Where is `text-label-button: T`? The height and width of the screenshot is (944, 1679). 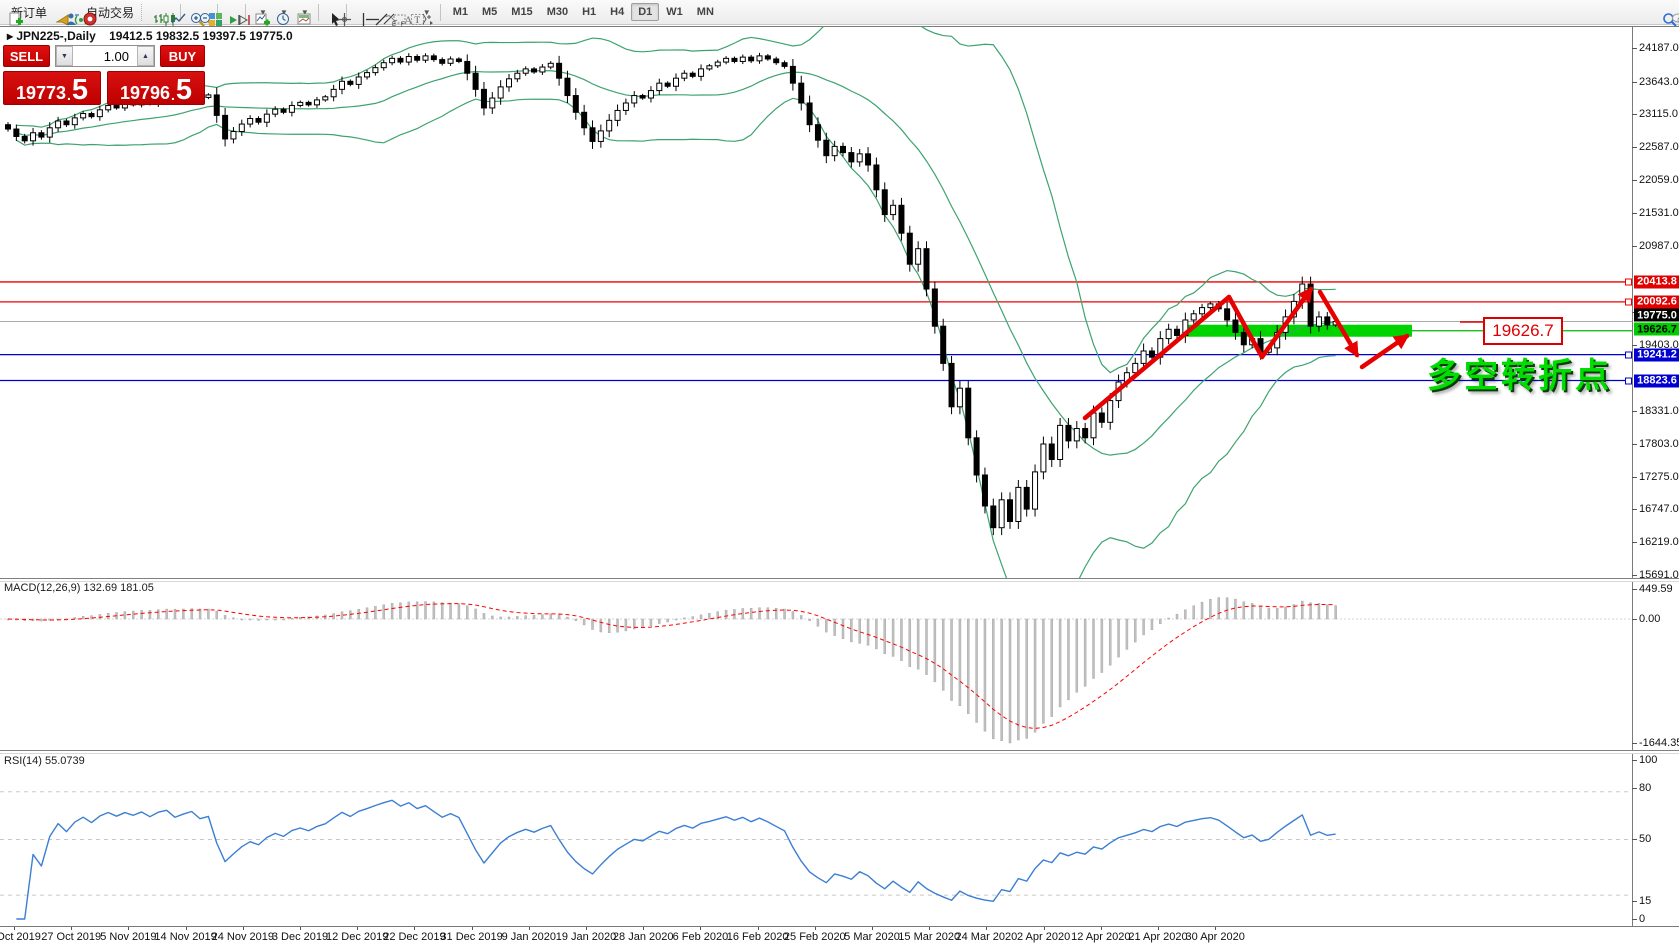 text-label-button: T is located at coordinates (415, 13).